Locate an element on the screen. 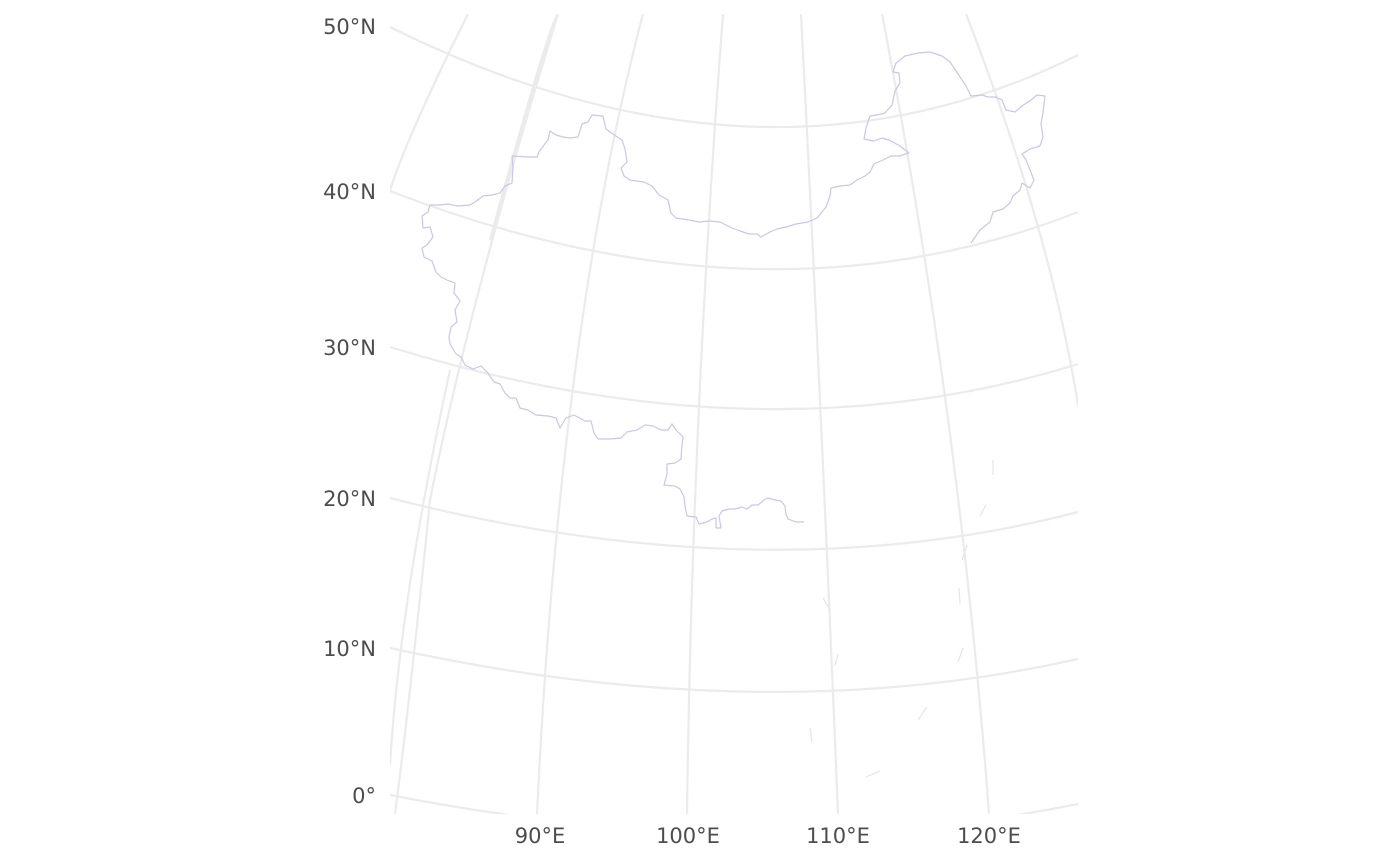 This screenshot has width=1400, height=866. lon-label-120e: 120°E is located at coordinates (989, 836).